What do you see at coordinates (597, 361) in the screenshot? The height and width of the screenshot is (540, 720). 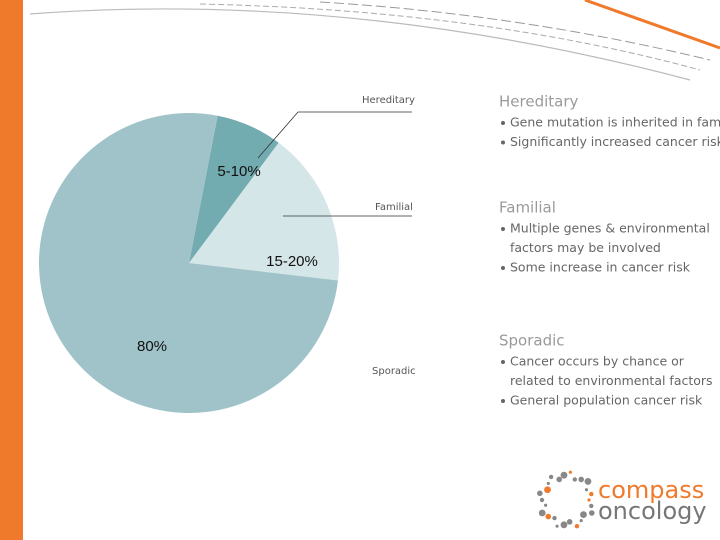 I see `desc-bullet: Cancer occurs by chance or` at bounding box center [597, 361].